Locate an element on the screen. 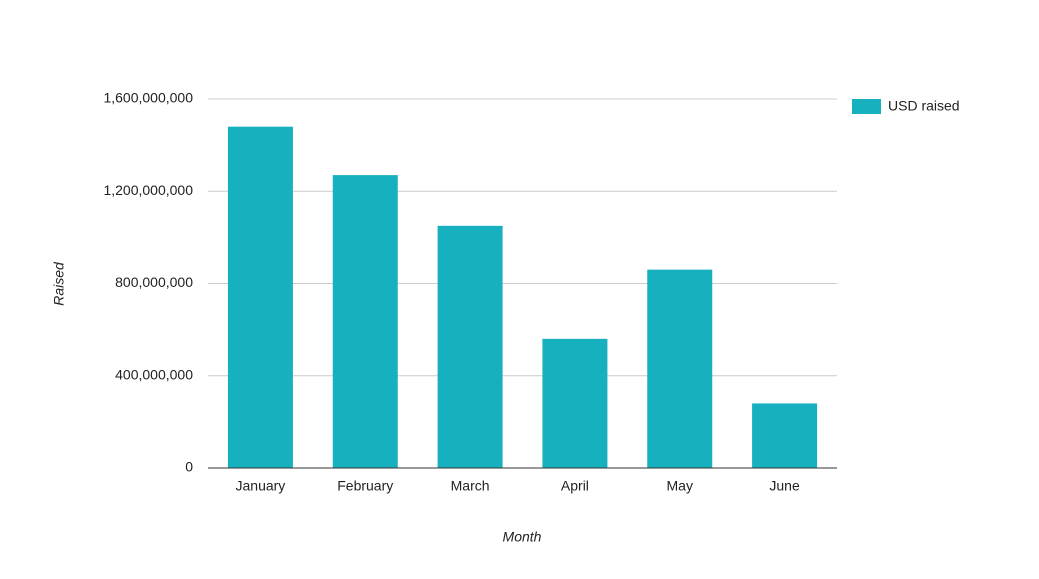 This screenshot has width=1039, height=579. y-tick-label: 400,000,000 is located at coordinates (154, 374).